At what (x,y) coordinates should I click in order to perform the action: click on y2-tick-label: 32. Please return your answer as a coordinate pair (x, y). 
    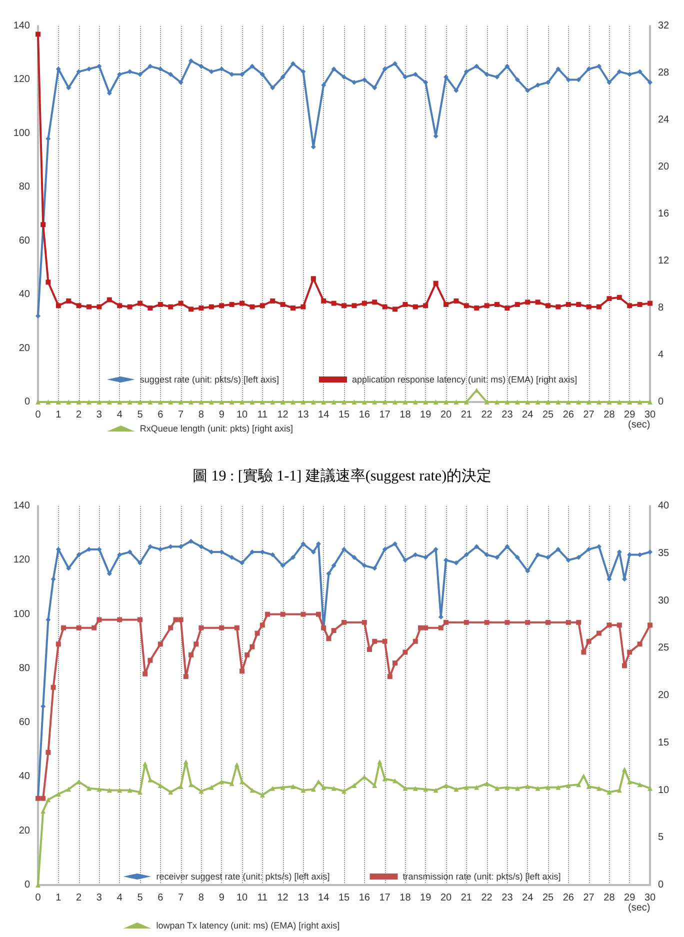
    Looking at the image, I should click on (664, 26).